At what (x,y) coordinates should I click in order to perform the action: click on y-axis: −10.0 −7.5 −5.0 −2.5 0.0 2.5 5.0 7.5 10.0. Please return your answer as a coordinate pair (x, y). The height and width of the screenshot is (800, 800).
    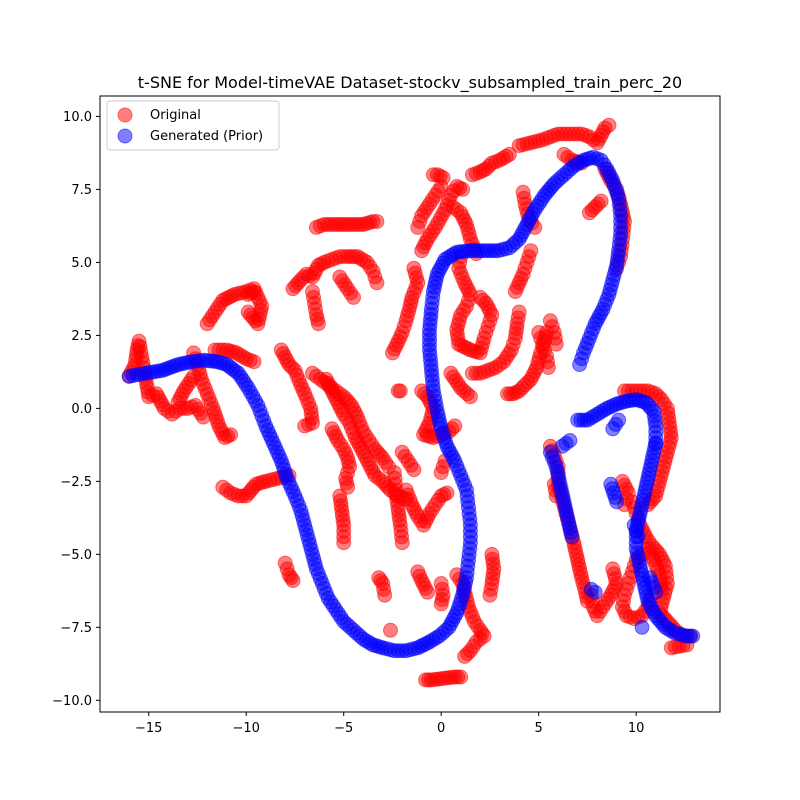
    Looking at the image, I should click on (76, 409).